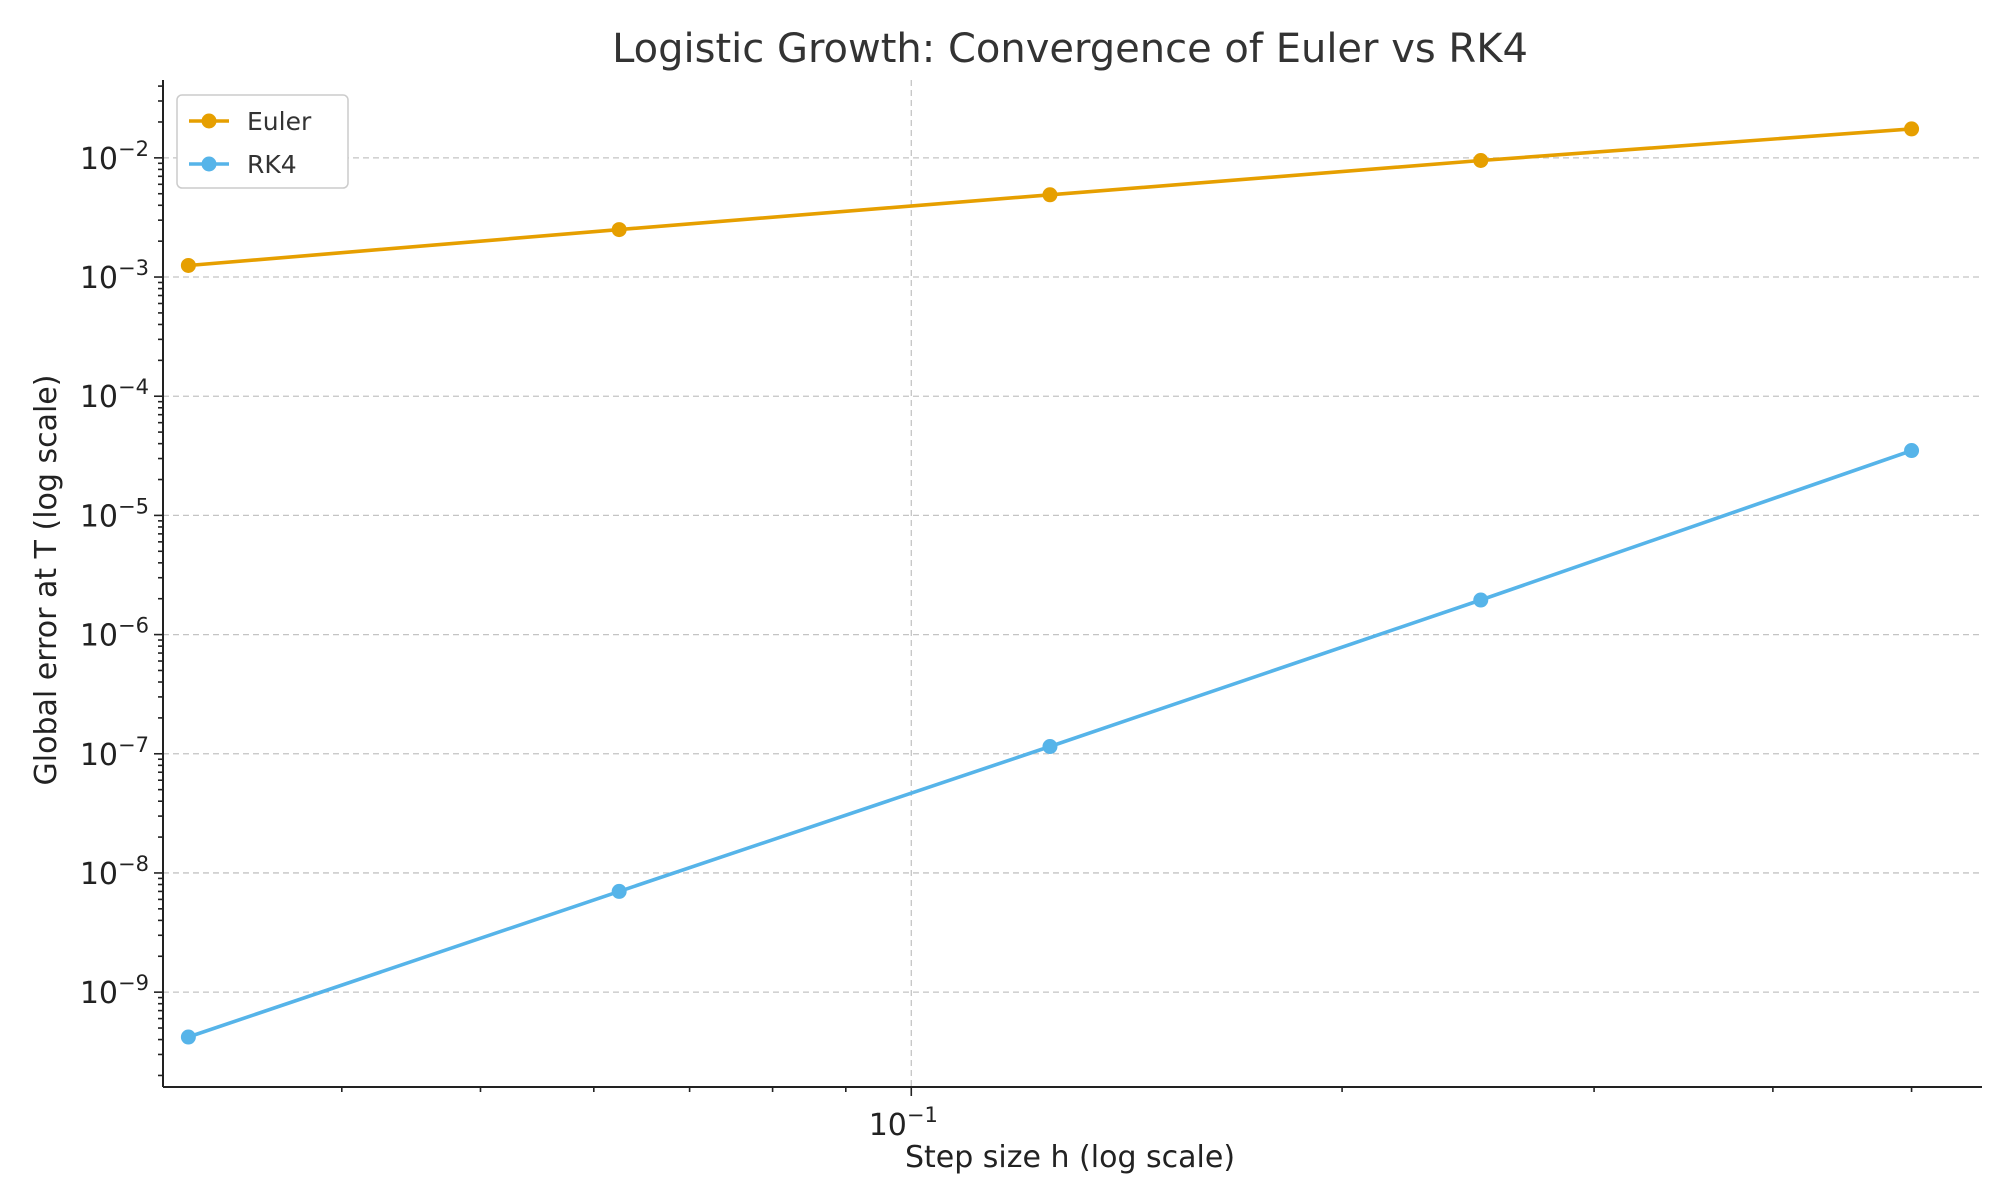 The width and height of the screenshot is (2000, 1200). Describe the element at coordinates (133, 745) in the screenshot. I see `y-tick-exponent: −7` at that location.